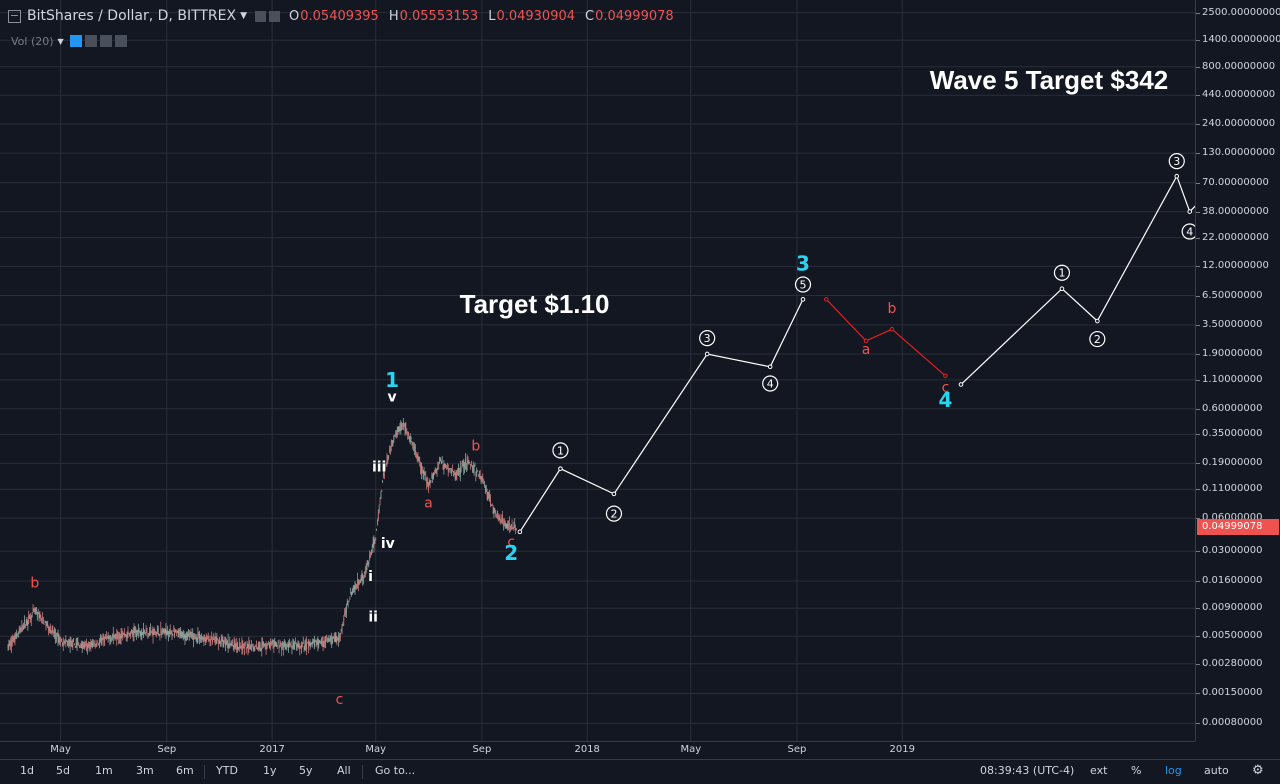  Describe the element at coordinates (90, 41) in the screenshot. I see `gear-icon` at that location.